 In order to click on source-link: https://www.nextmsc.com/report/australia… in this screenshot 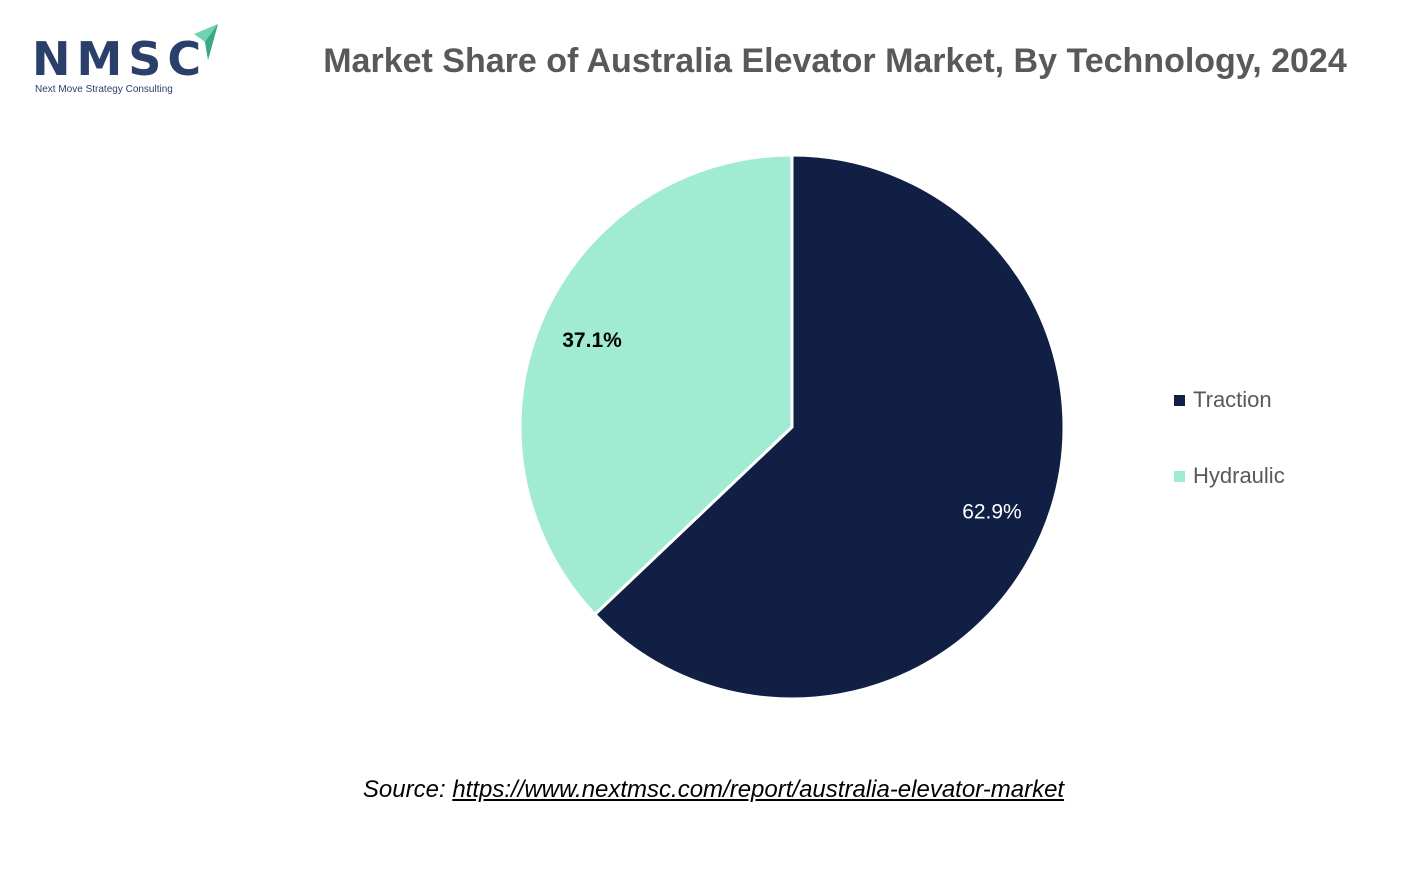, I will do `click(758, 789)`.